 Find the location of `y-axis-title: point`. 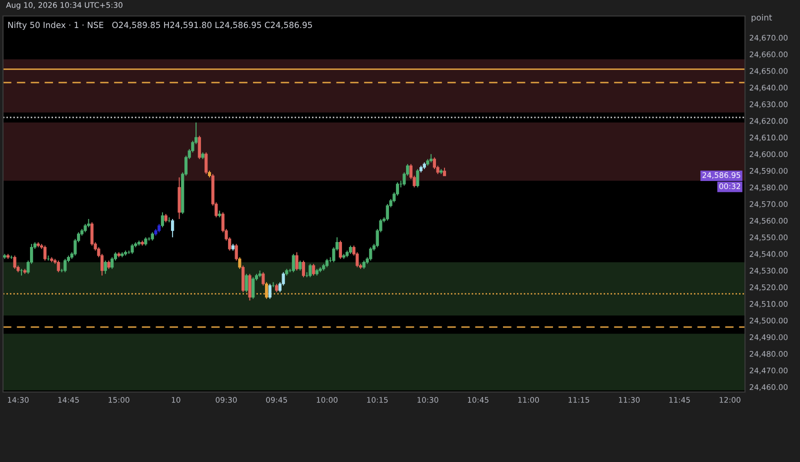

y-axis-title: point is located at coordinates (762, 18).